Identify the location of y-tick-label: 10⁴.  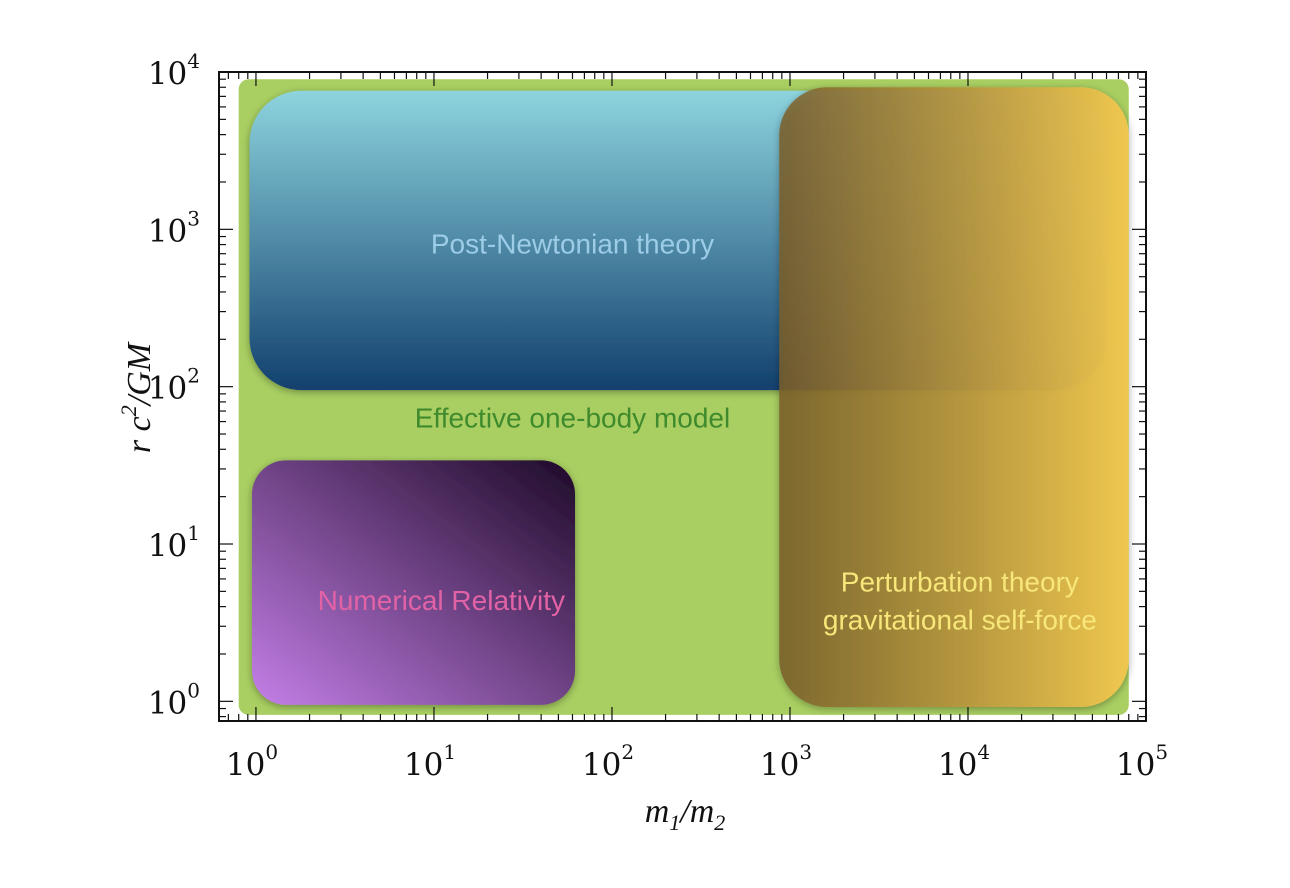
(174, 70).